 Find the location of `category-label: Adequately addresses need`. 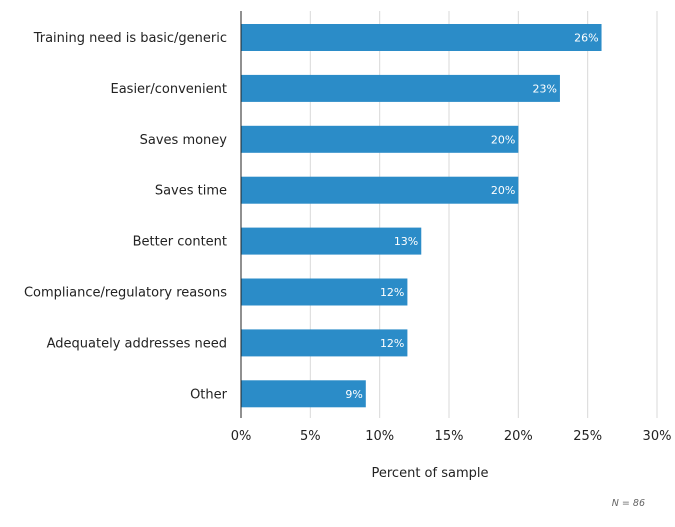

category-label: Adequately addresses need is located at coordinates (137, 343).